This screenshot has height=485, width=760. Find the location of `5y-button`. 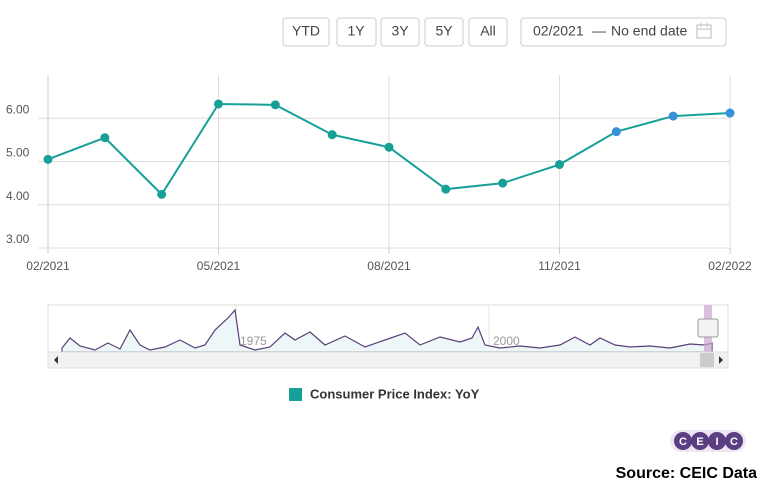

5y-button is located at coordinates (444, 32).